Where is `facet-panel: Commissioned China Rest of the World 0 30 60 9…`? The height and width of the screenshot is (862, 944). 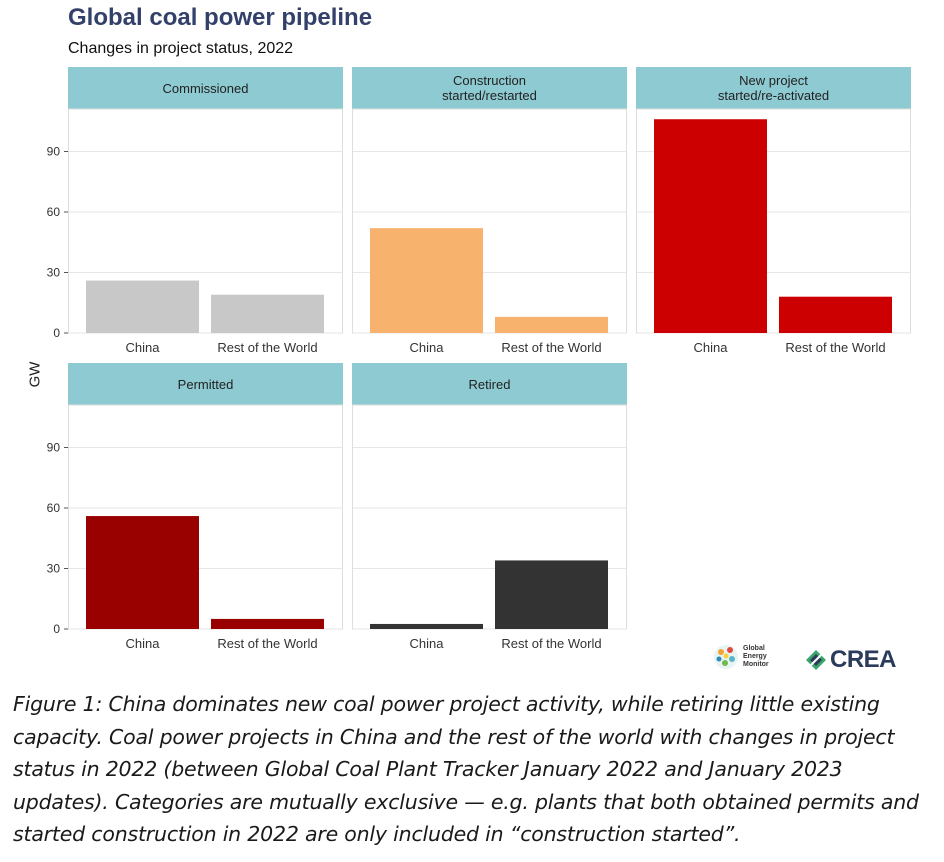
facet-panel: Commissioned China Rest of the World 0 30 60 9… is located at coordinates (195, 213).